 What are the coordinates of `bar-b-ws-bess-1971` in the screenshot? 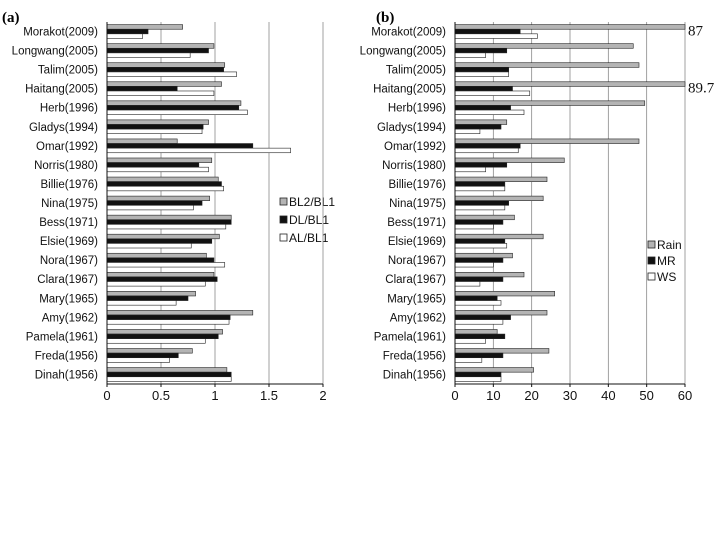 It's located at (474, 227).